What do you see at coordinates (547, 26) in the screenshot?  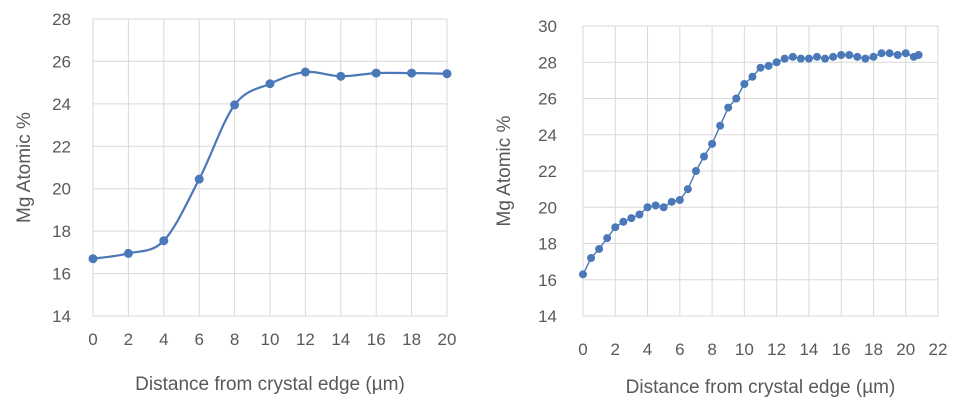 I see `y-tick-label: 30` at bounding box center [547, 26].